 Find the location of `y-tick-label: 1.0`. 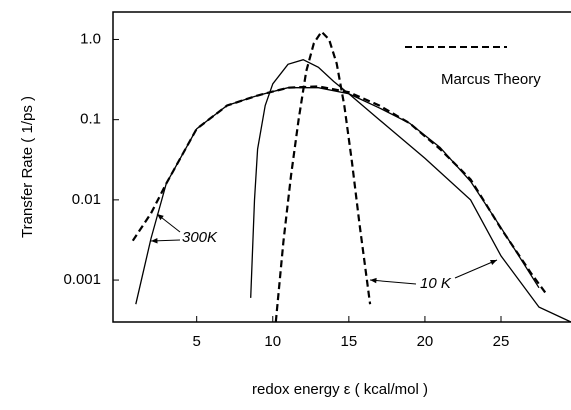

y-tick-label: 1.0 is located at coordinates (90, 38).